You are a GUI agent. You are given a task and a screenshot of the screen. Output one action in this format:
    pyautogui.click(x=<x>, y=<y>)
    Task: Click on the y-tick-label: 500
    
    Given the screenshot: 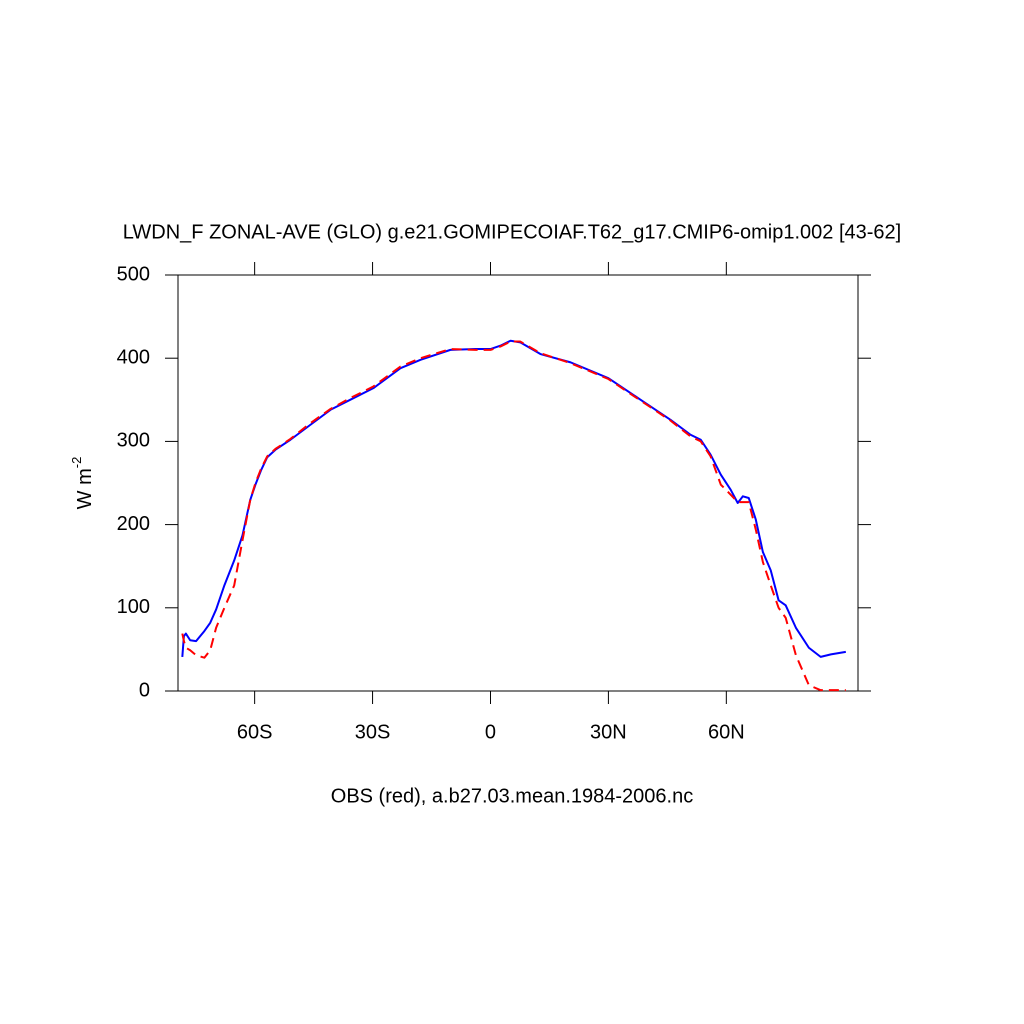 What is the action you would take?
    pyautogui.click(x=133, y=274)
    